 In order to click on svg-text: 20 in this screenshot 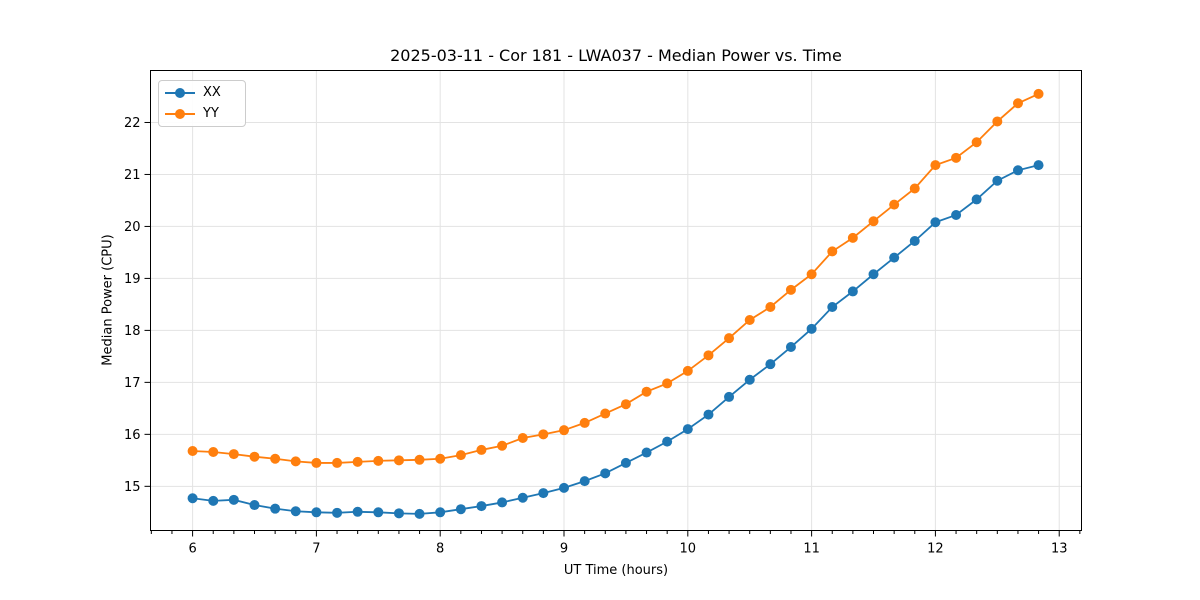, I will do `click(132, 227)`.